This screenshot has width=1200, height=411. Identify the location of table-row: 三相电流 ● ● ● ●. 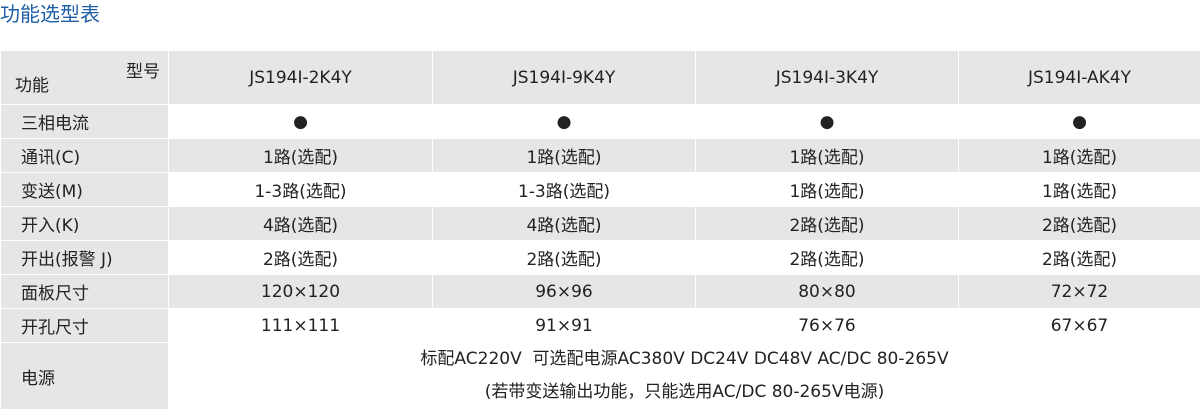
(600, 121).